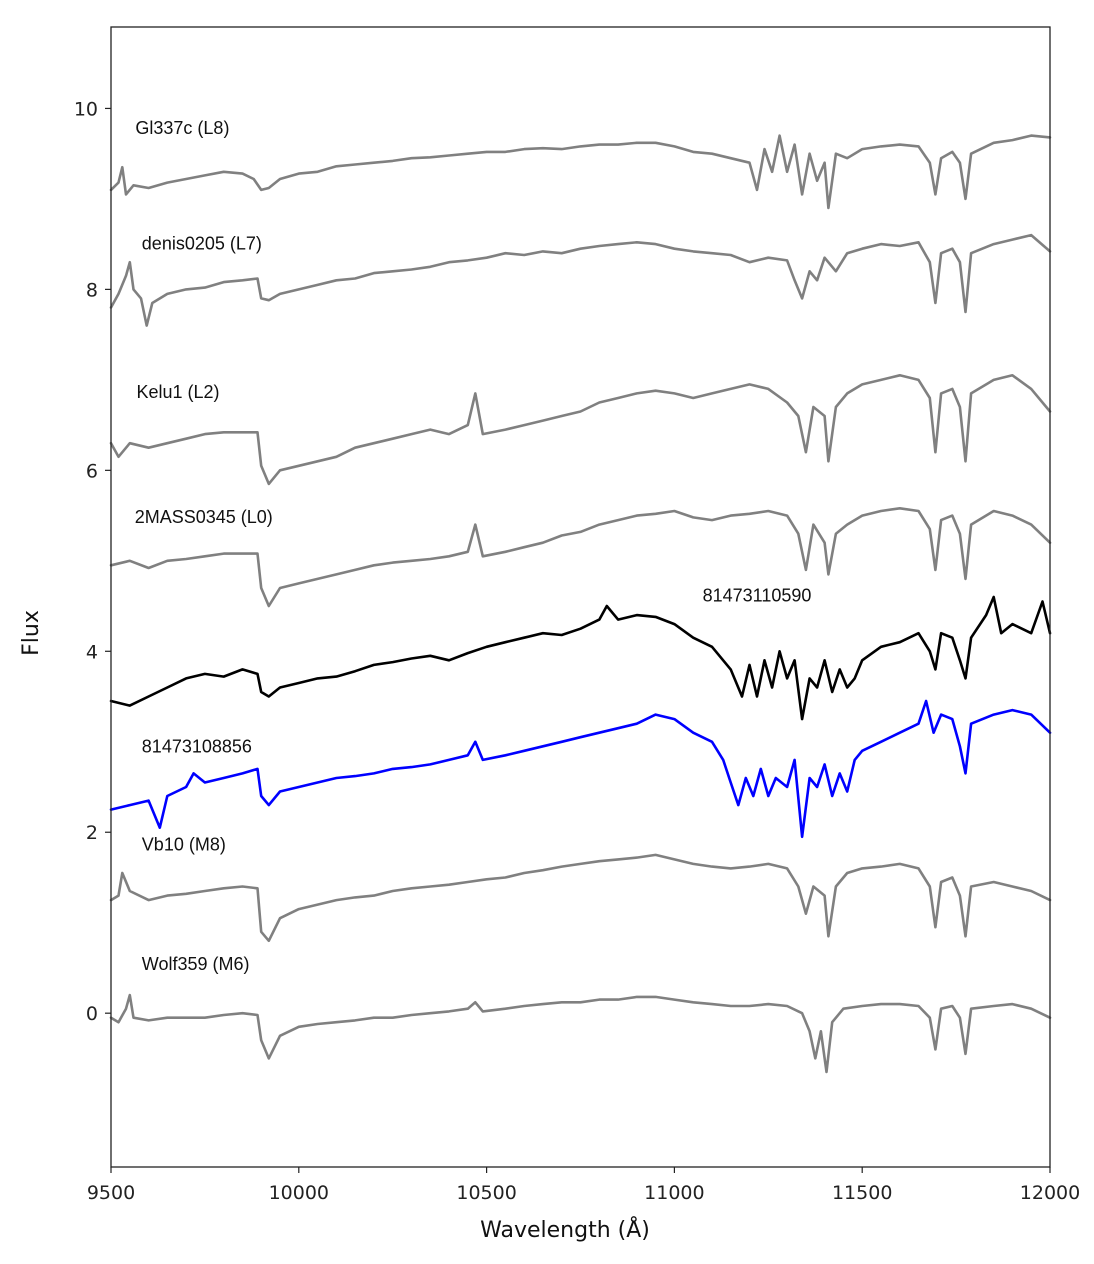 Image resolution: width=1094 pixels, height=1264 pixels. I want to click on x-tick-label: 9500, so click(111, 1193).